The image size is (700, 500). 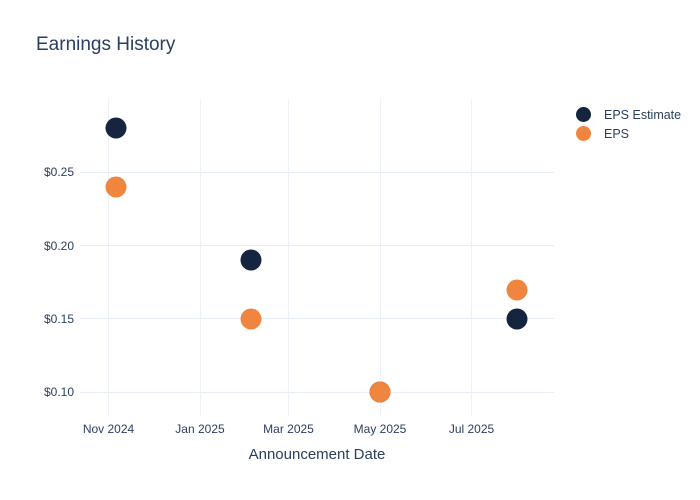 I want to click on x-tick-label: Nov 2024, so click(x=108, y=429).